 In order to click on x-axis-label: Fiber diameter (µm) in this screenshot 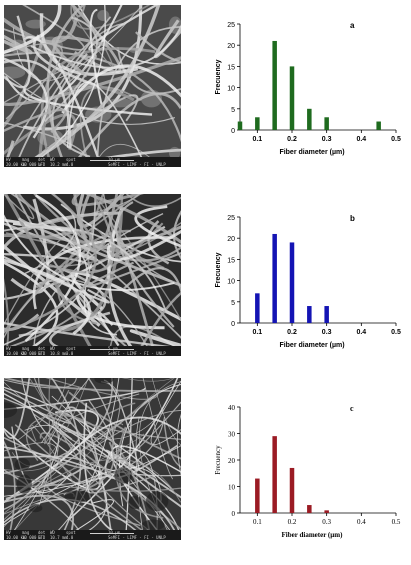, I will do `click(311, 152)`.